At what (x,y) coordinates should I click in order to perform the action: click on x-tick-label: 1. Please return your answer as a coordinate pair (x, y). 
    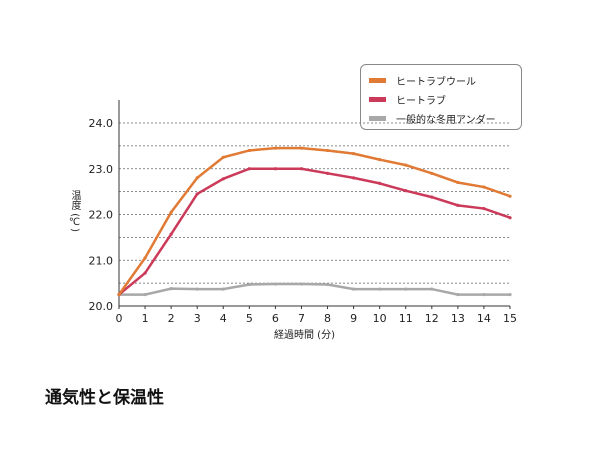
    Looking at the image, I should click on (145, 318).